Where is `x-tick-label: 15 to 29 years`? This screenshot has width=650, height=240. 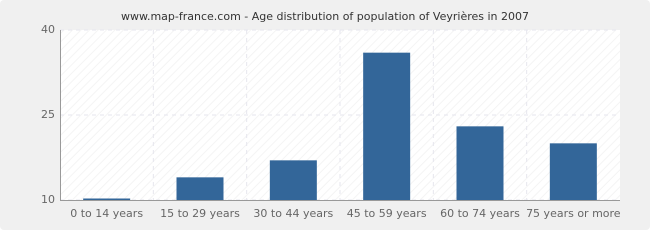 x-tick-label: 15 to 29 years is located at coordinates (200, 213).